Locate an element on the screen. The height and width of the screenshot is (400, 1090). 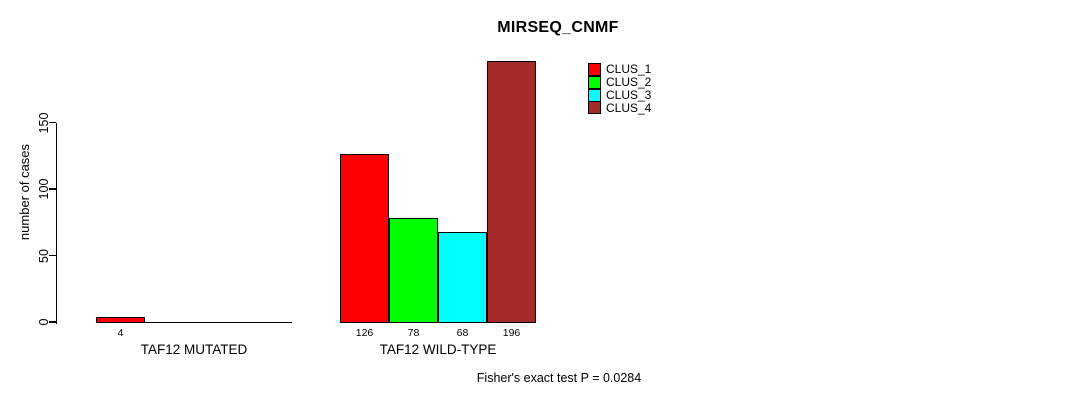
chart-title: MIRSEQ_CNMF is located at coordinates (558, 27).